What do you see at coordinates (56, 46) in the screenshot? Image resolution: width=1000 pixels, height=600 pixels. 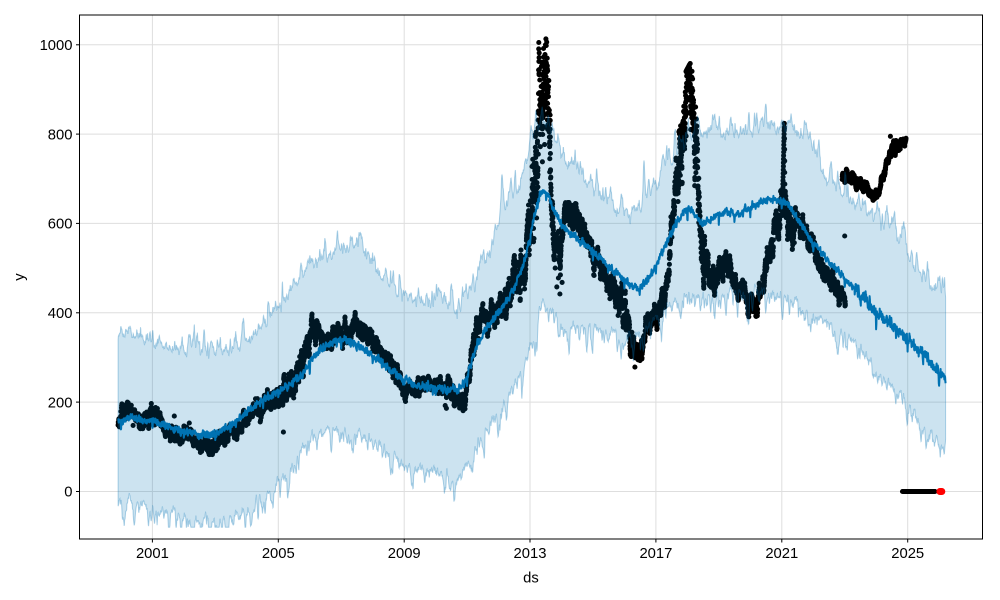 I see `svg-text: 1000` at bounding box center [56, 46].